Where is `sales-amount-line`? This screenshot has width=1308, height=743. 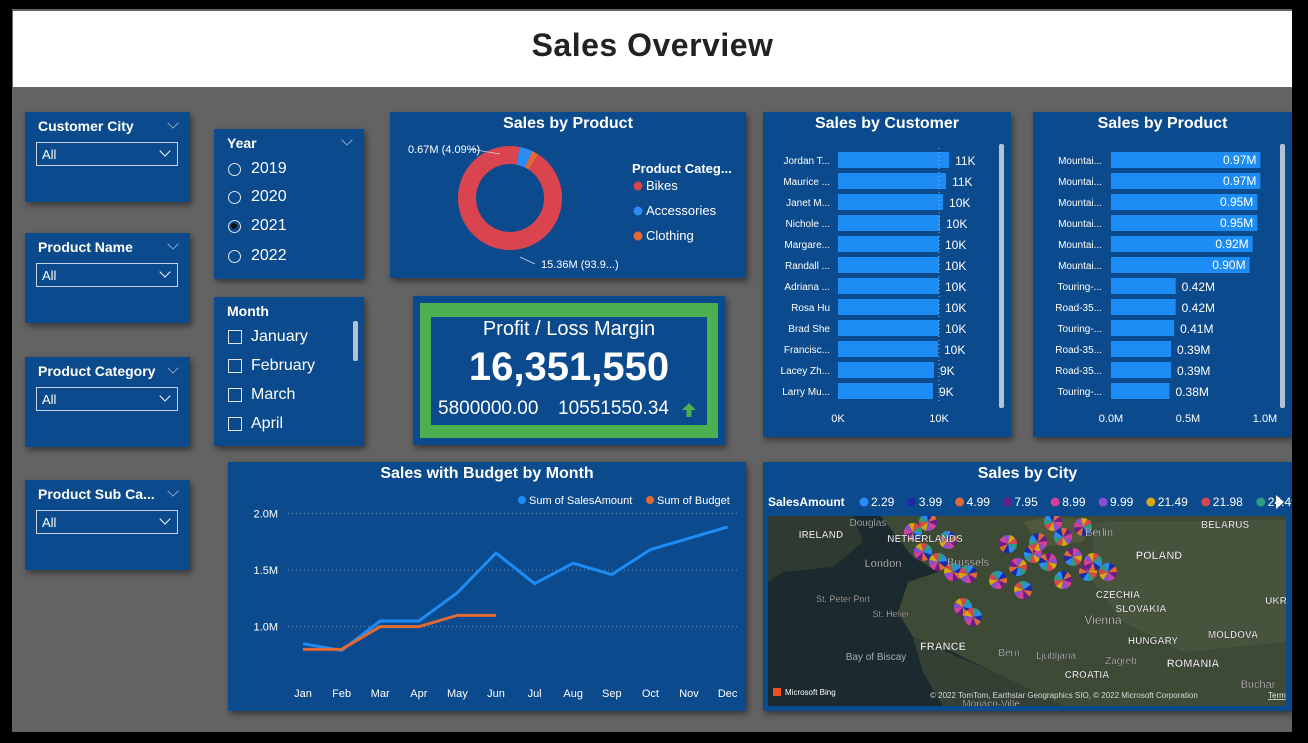
sales-amount-line is located at coordinates (515, 589).